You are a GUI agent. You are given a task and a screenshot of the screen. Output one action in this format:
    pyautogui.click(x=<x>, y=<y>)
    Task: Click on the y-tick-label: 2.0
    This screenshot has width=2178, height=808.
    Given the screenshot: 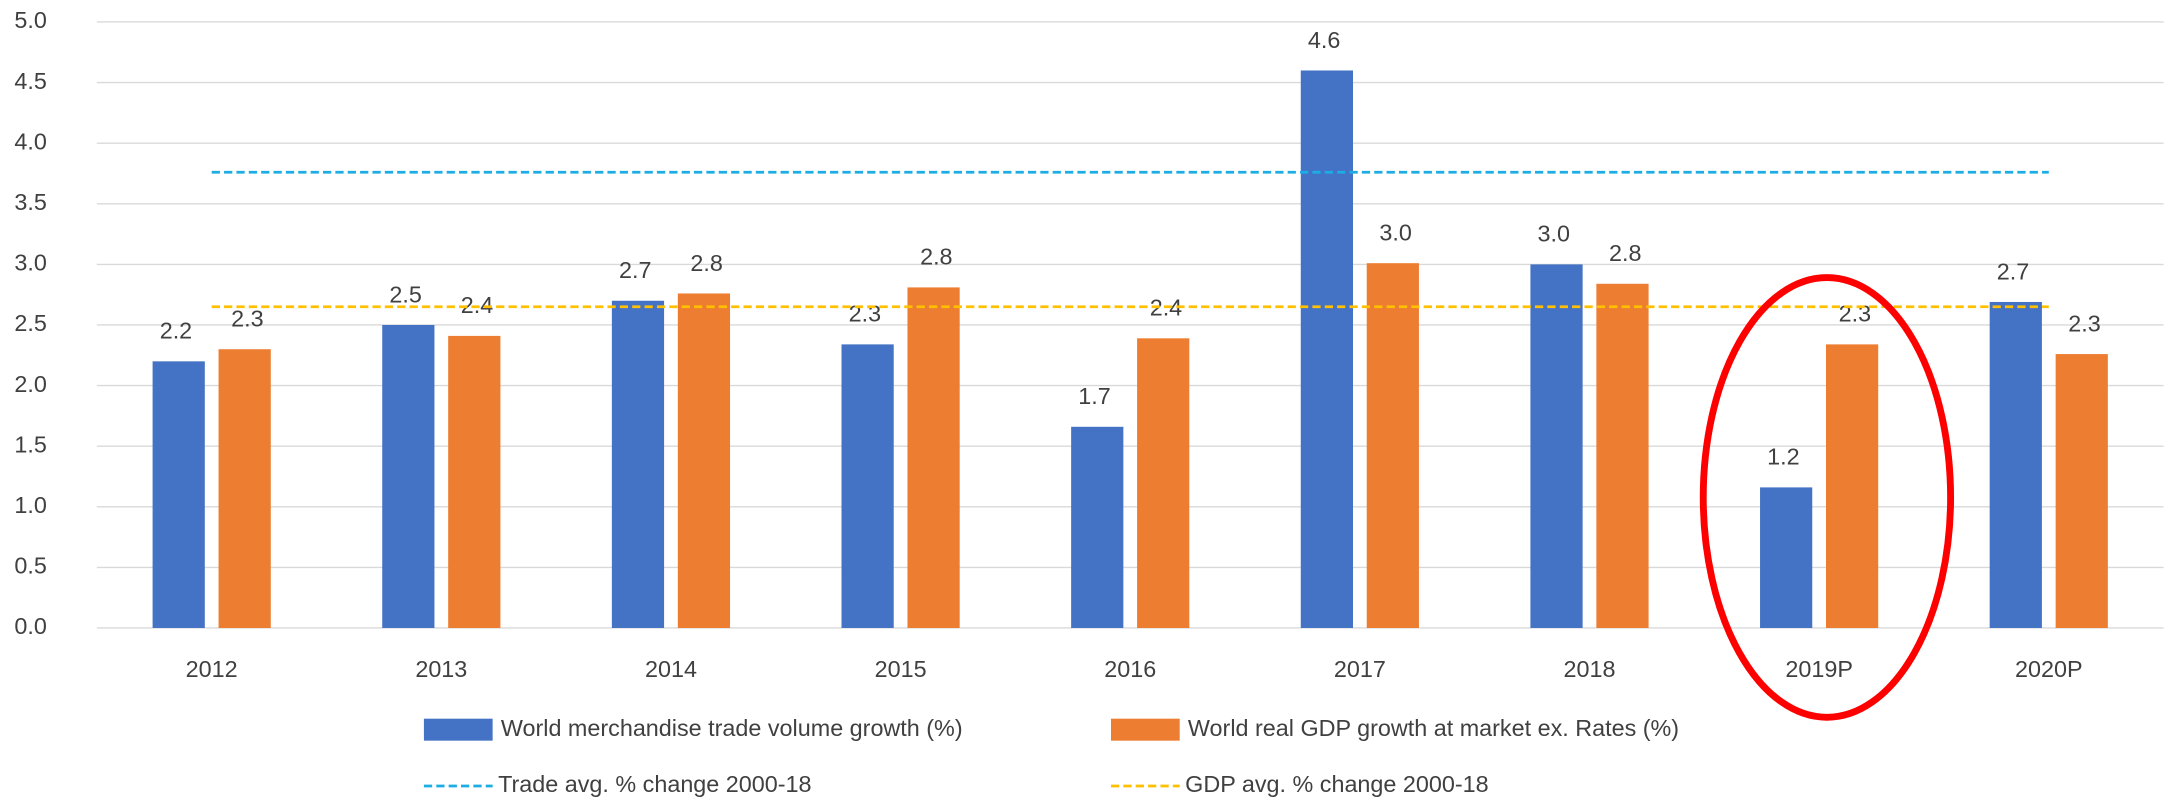 What is the action you would take?
    pyautogui.click(x=30, y=384)
    